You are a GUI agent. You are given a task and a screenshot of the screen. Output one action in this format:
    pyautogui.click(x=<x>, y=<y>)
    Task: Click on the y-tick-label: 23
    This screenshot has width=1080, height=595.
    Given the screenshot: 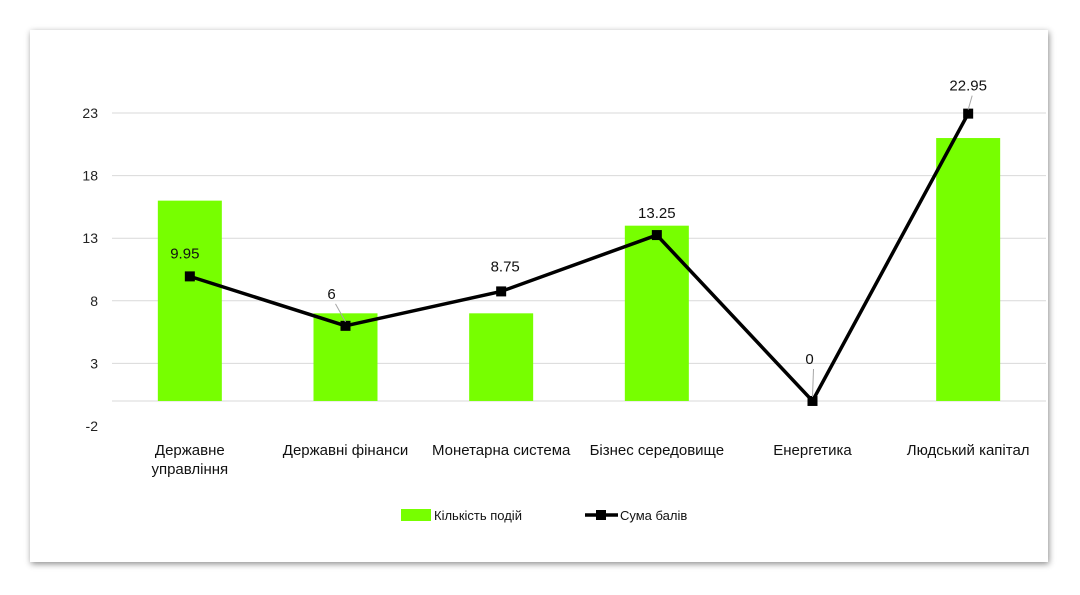 What is the action you would take?
    pyautogui.click(x=90, y=113)
    